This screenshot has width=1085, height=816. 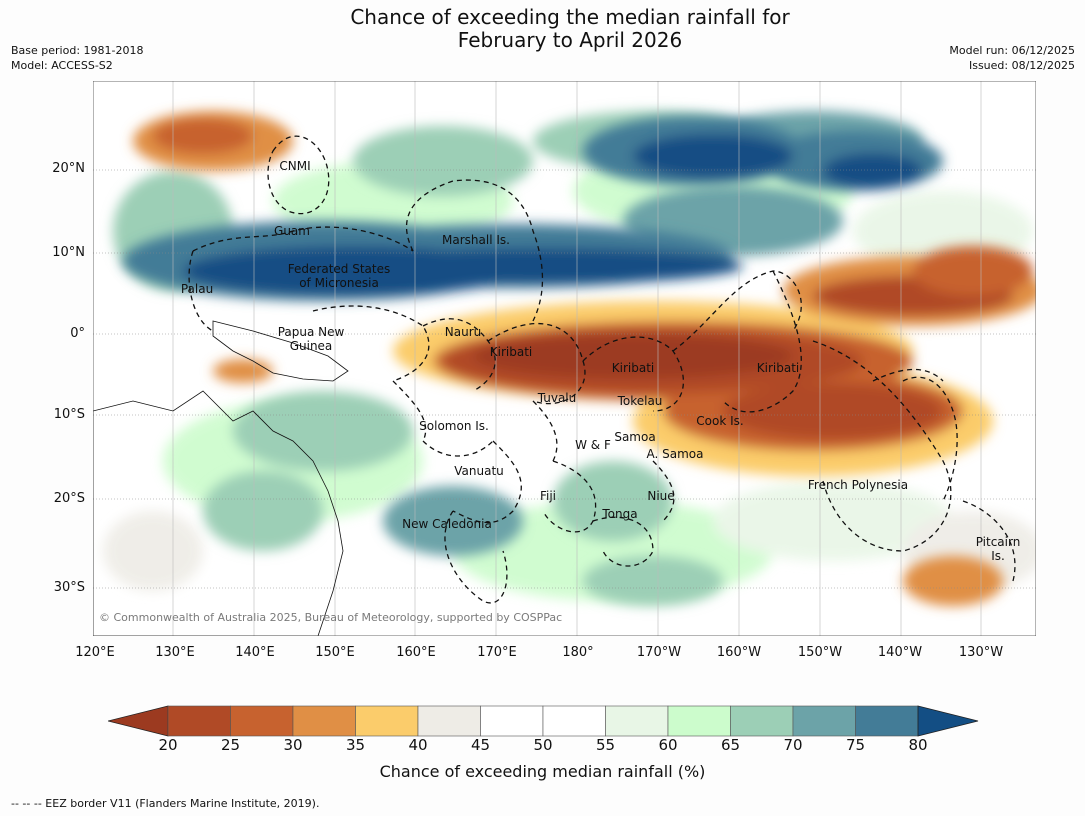 I want to click on lat-label-20n: 20°N, so click(x=68, y=168).